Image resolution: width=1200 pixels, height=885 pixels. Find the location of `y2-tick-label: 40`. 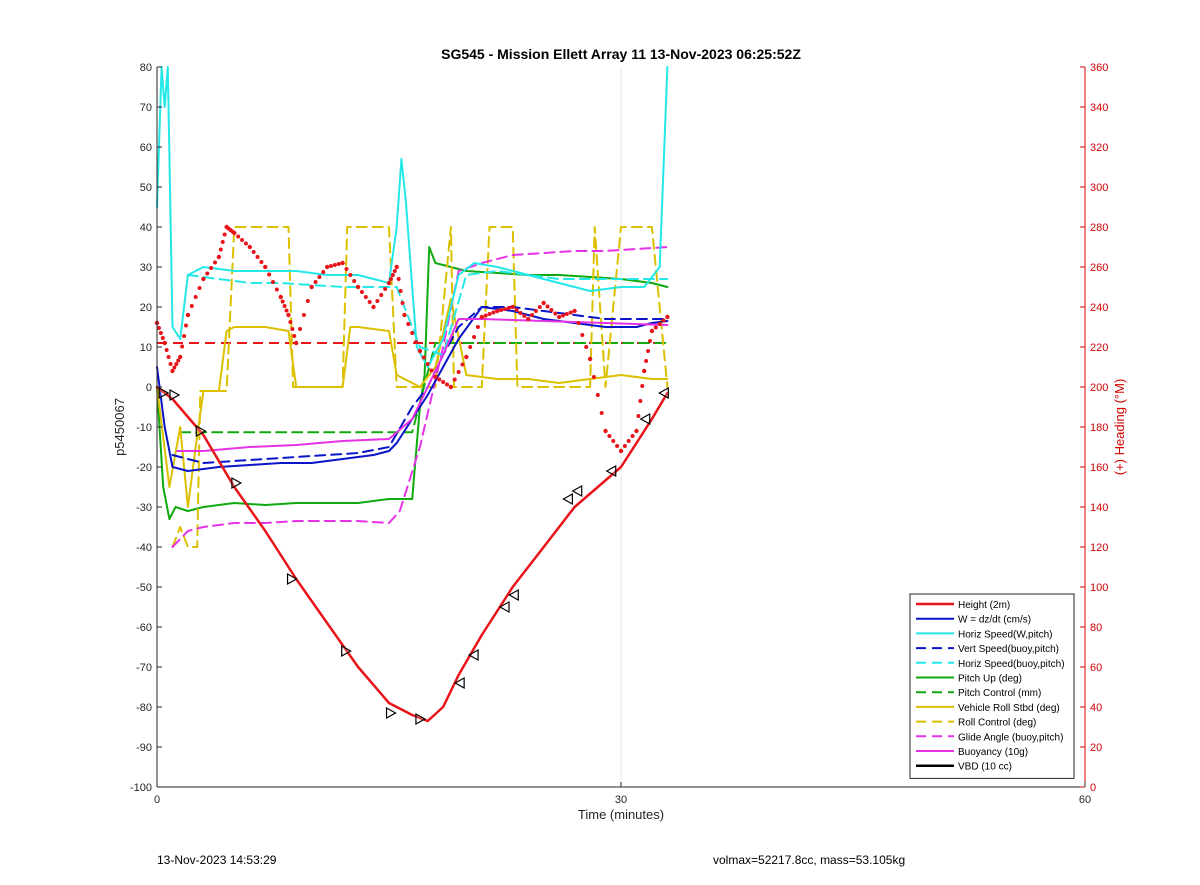

y2-tick-label: 40 is located at coordinates (1096, 708).